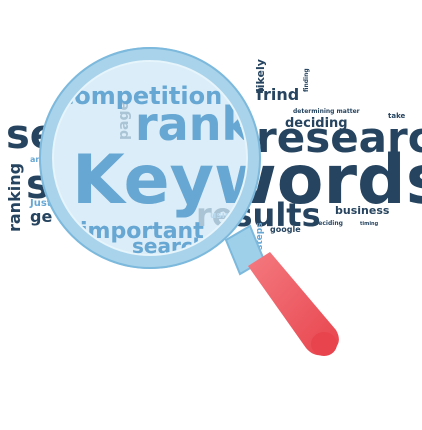  I want to click on word-timing: timing, so click(369, 224).